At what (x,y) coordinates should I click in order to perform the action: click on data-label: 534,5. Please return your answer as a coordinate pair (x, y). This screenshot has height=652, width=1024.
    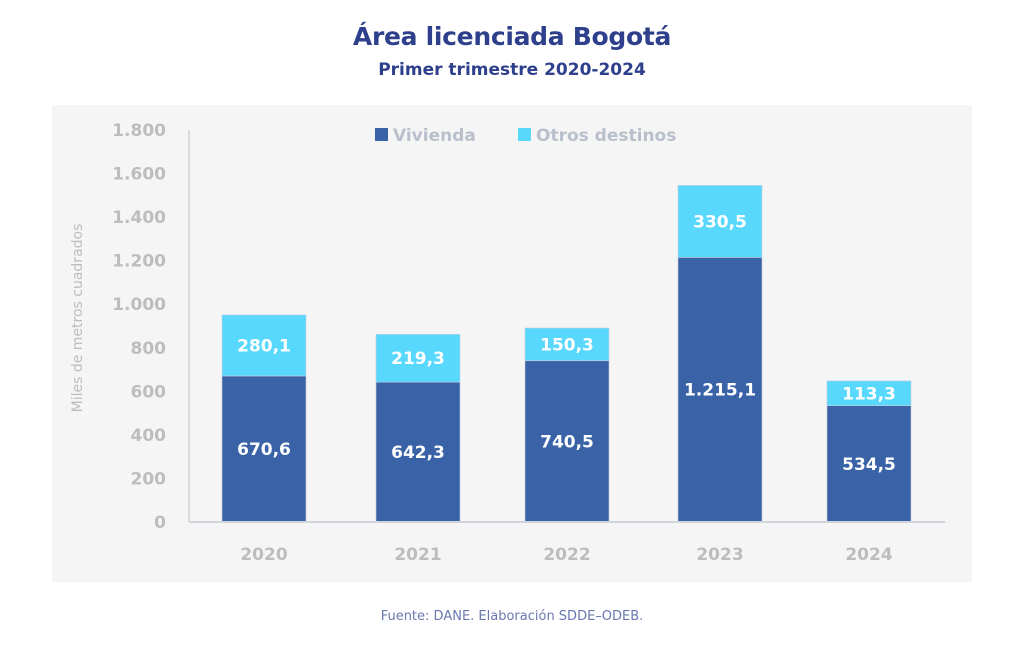
    Looking at the image, I should click on (869, 465).